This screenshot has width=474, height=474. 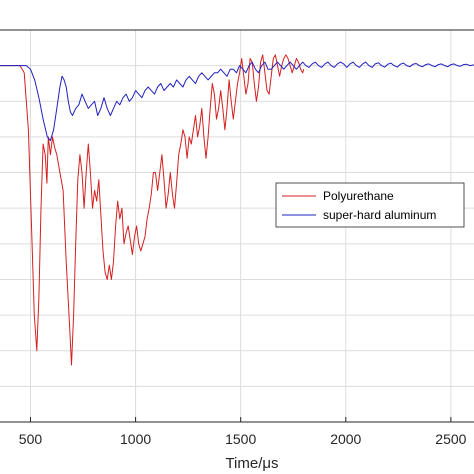 What do you see at coordinates (358, 196) in the screenshot?
I see `legend-label-polyurethane: Polyurethane` at bounding box center [358, 196].